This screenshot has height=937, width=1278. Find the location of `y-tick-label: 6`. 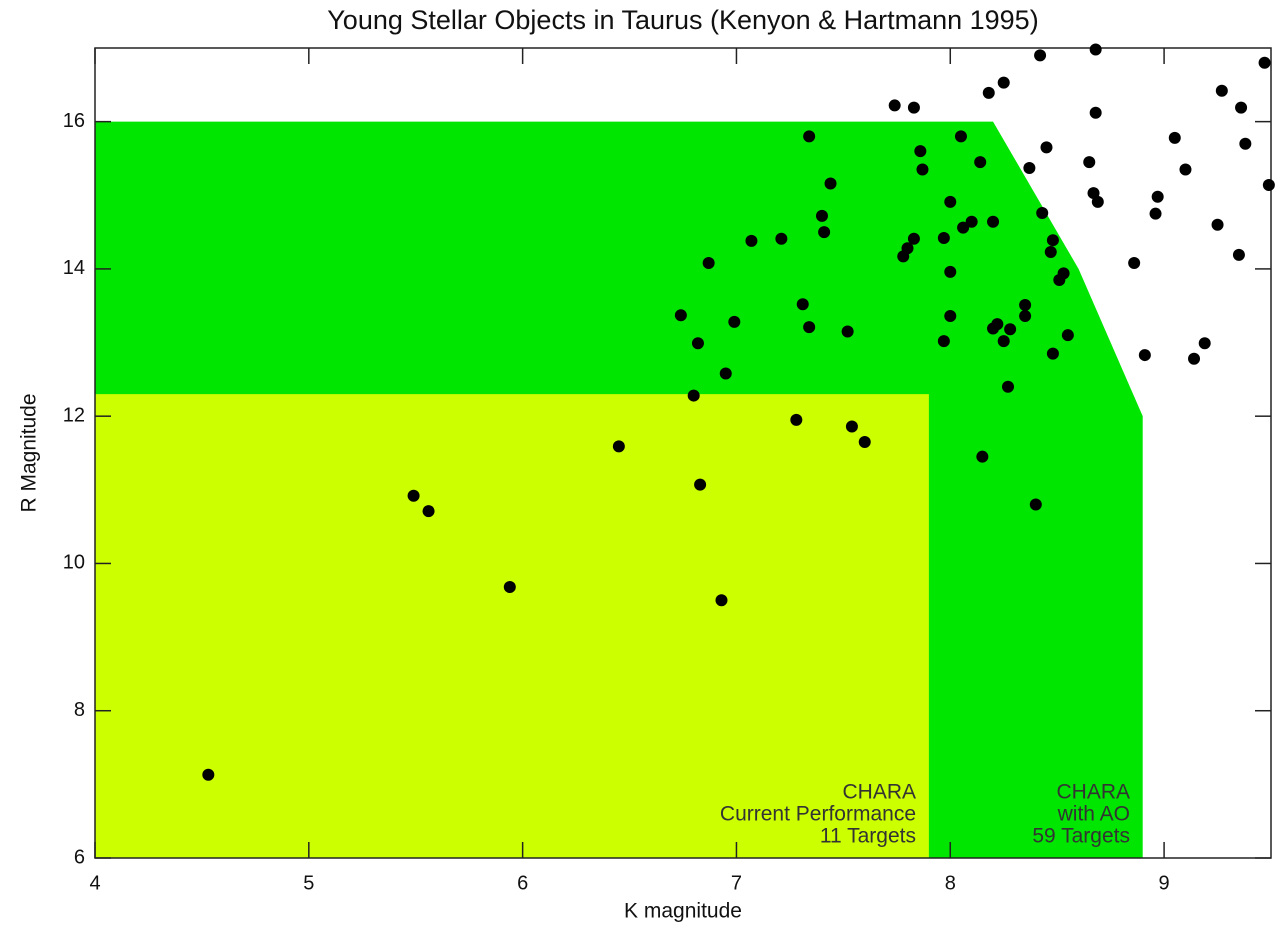

y-tick-label: 6 is located at coordinates (79, 857).